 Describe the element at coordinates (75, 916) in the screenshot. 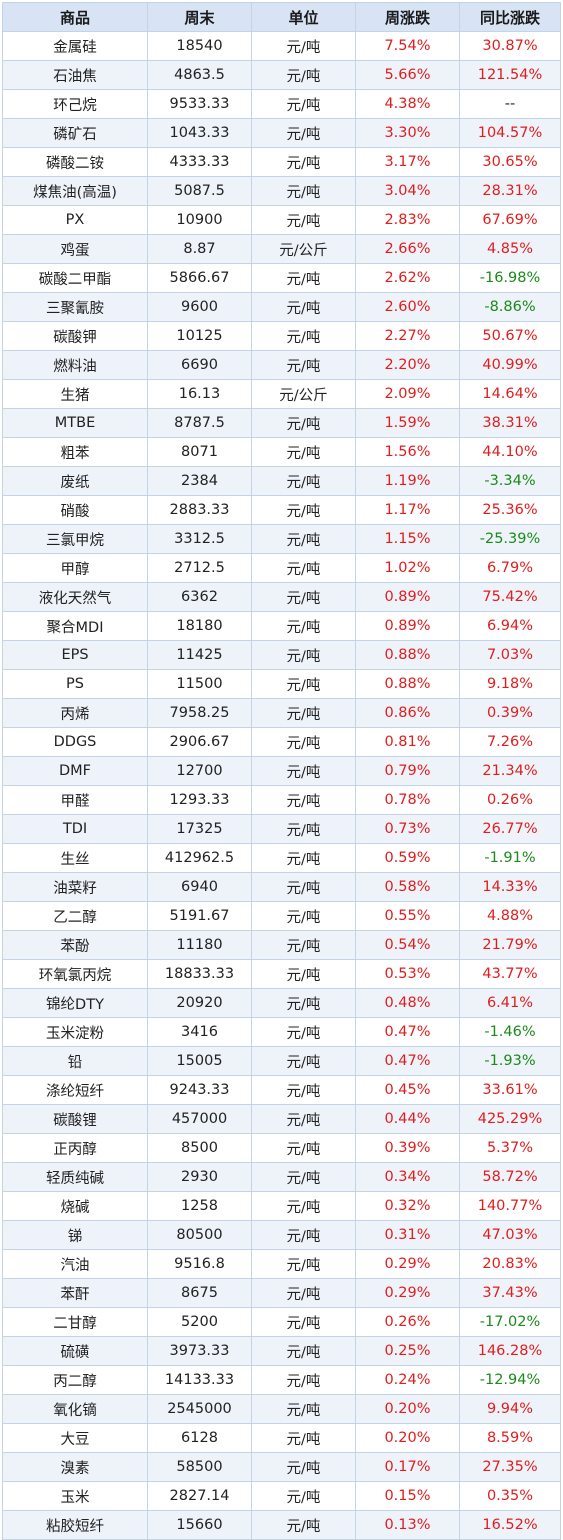

I see `cell-commodity: 乙二醇` at that location.